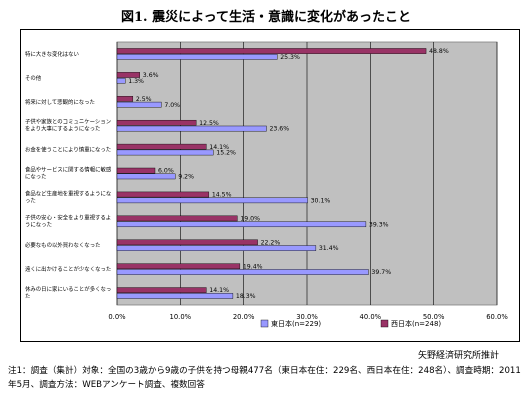 The width and height of the screenshot is (532, 400). Describe the element at coordinates (166, 171) in the screenshot. I see `data-label: 6.0%` at that location.